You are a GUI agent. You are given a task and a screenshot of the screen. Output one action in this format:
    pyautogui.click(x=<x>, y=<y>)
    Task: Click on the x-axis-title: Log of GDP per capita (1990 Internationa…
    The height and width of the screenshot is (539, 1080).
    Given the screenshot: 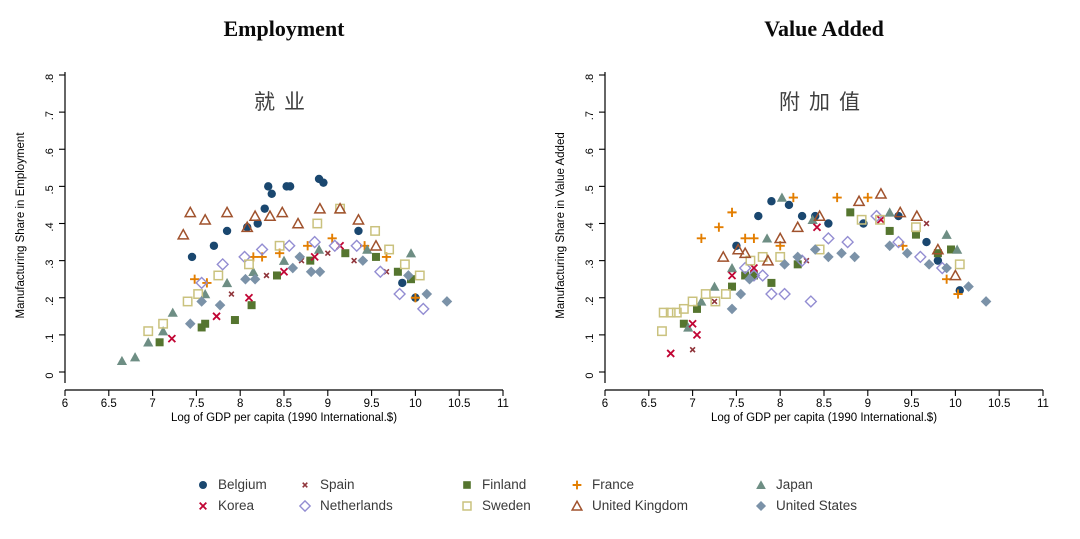 What is the action you would take?
    pyautogui.click(x=824, y=418)
    